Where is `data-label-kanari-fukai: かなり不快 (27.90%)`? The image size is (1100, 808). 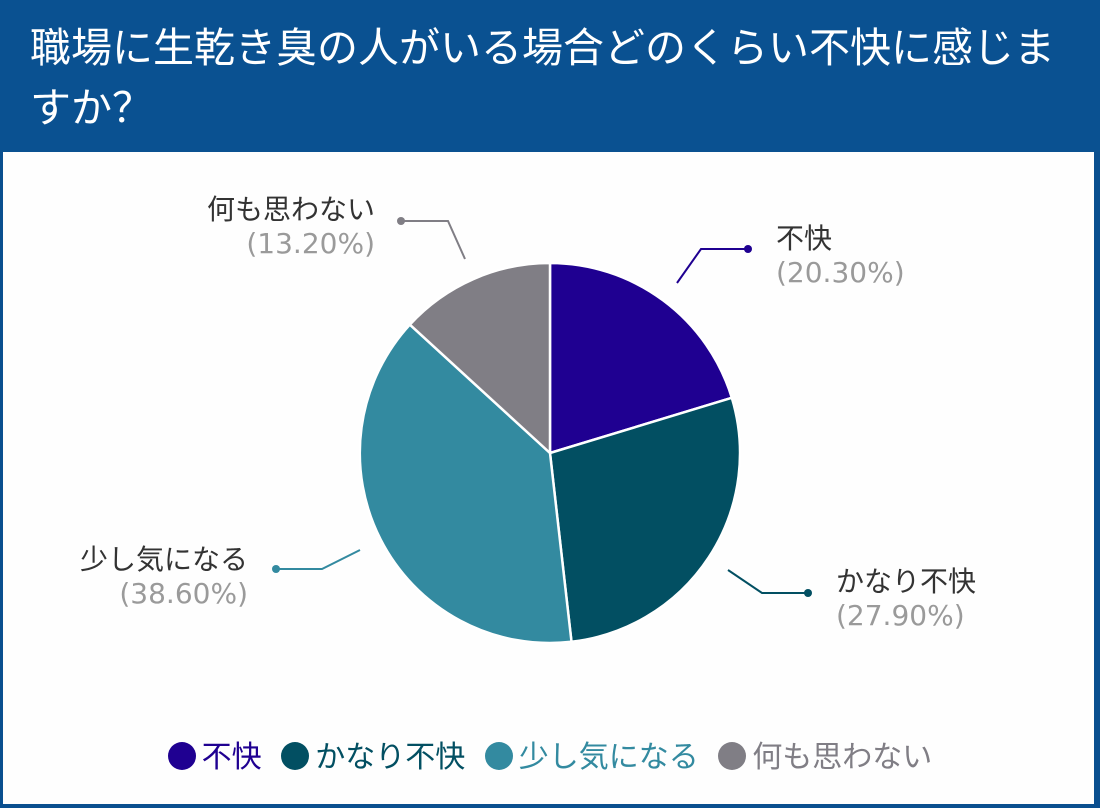
data-label-kanari-fukai: かなり不快 (27.90%) is located at coordinates (906, 599).